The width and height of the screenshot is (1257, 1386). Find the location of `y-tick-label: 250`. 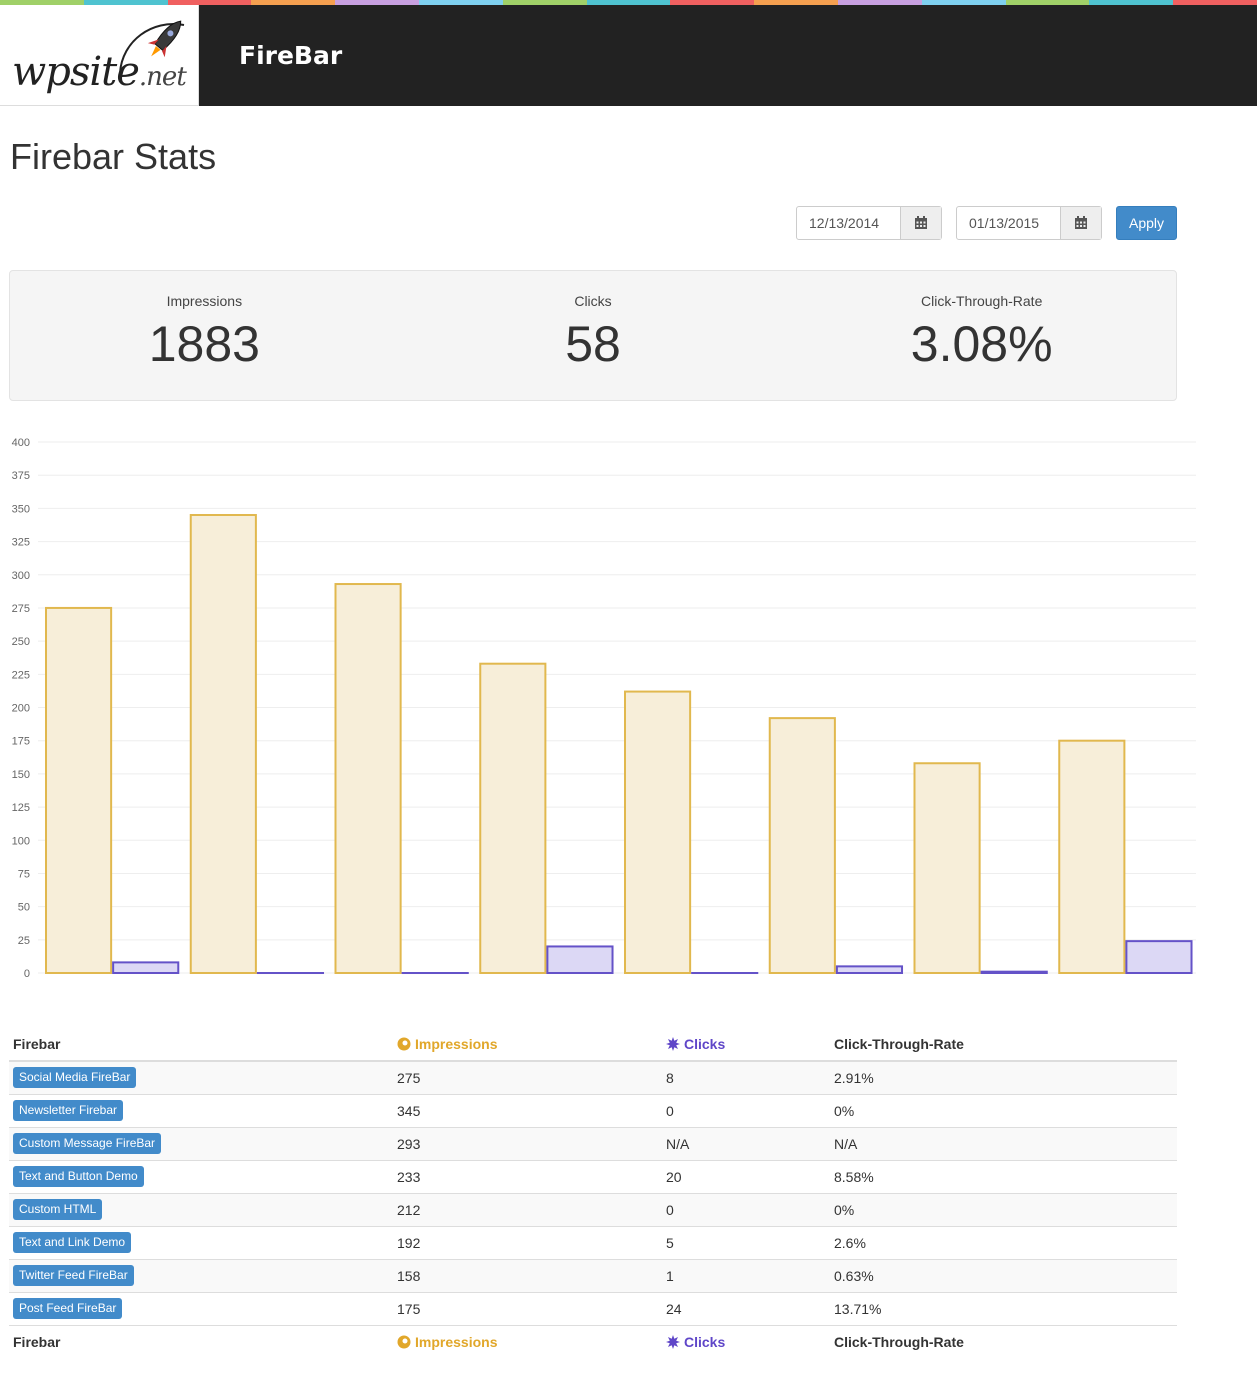

y-tick-label: 250 is located at coordinates (21, 642).